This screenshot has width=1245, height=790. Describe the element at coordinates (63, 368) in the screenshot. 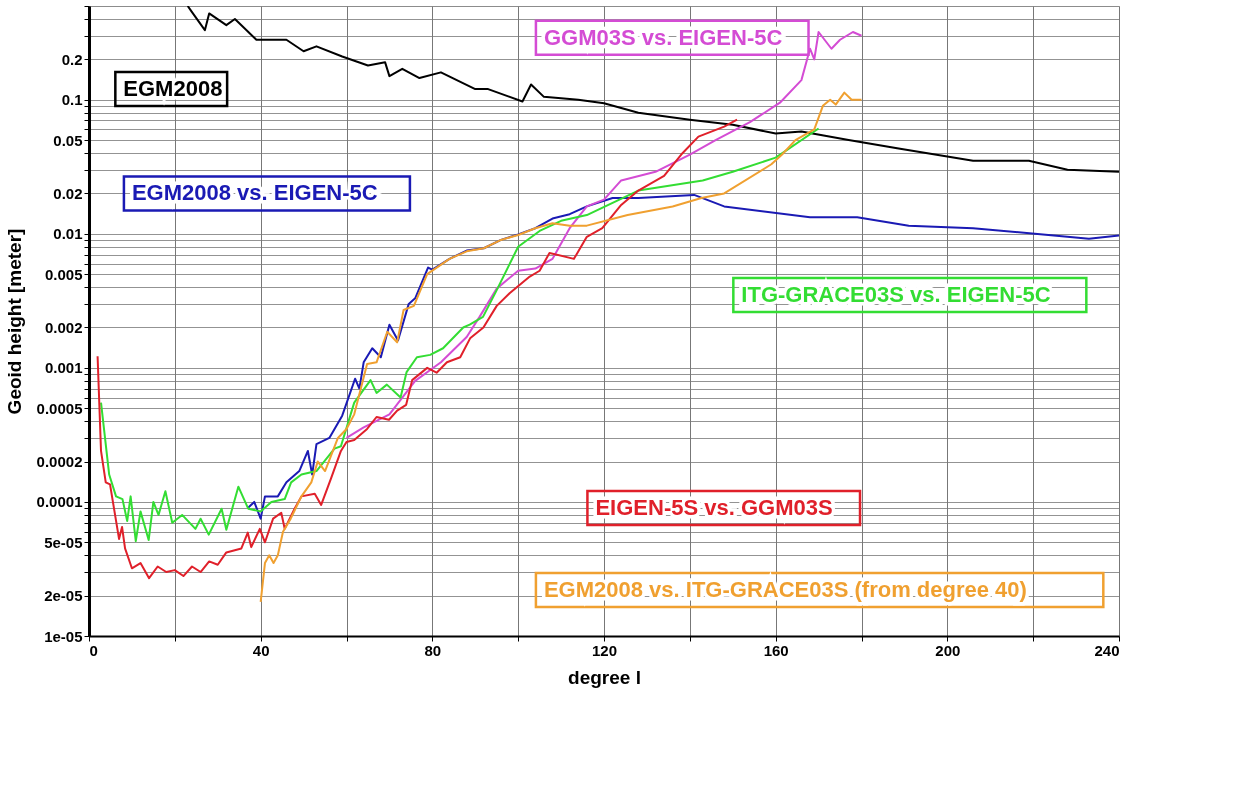

I see `y-tick-label: 0.001` at that location.